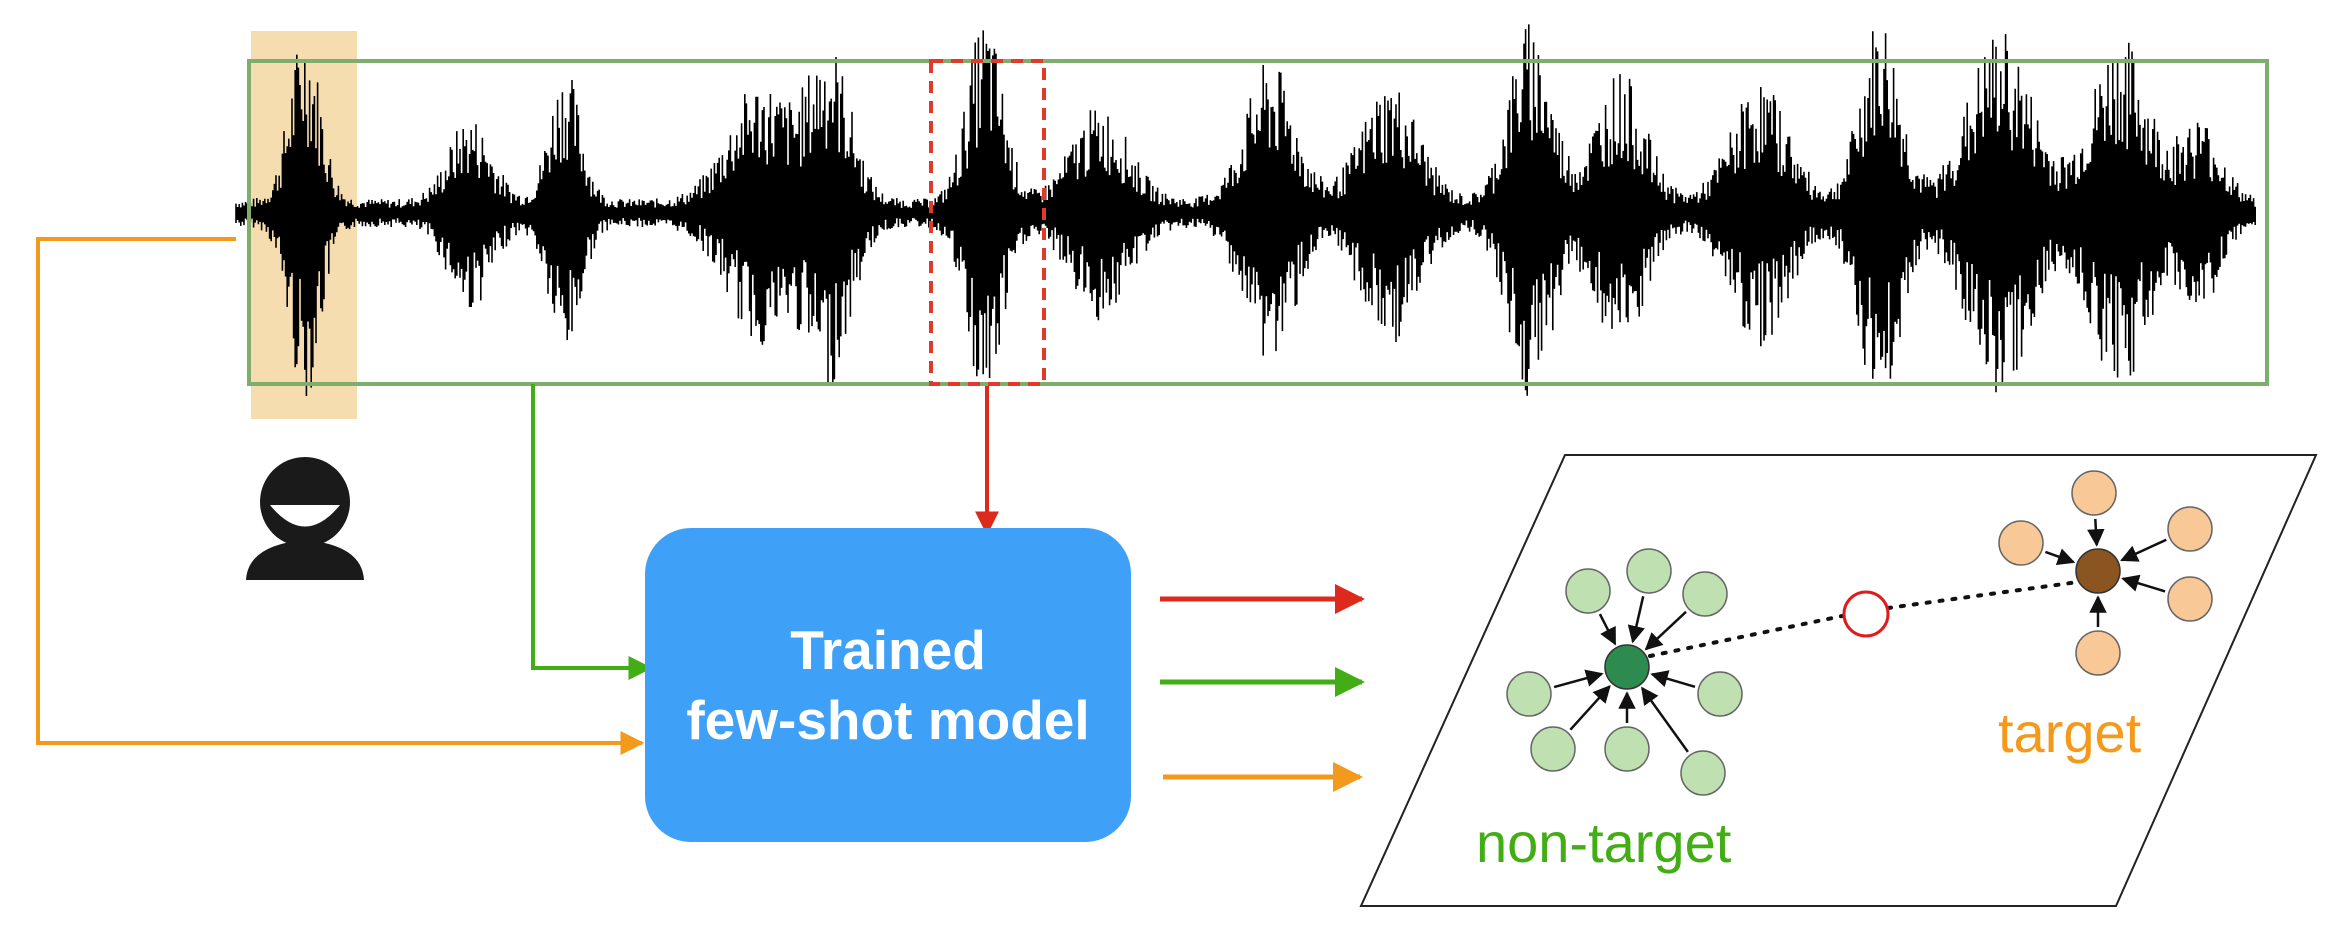  What do you see at coordinates (1748, 635) in the screenshot?
I see `distance-to-non-target` at bounding box center [1748, 635].